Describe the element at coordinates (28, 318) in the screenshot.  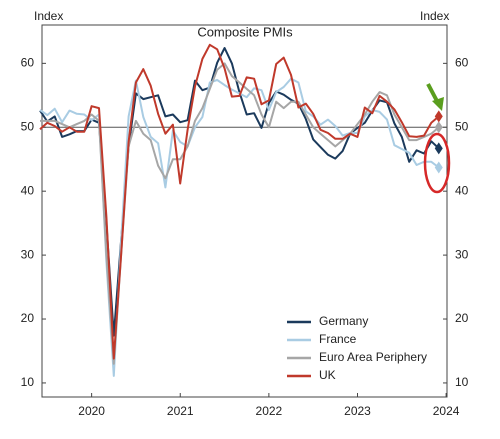
I see `y-tick-label: 20` at that location.